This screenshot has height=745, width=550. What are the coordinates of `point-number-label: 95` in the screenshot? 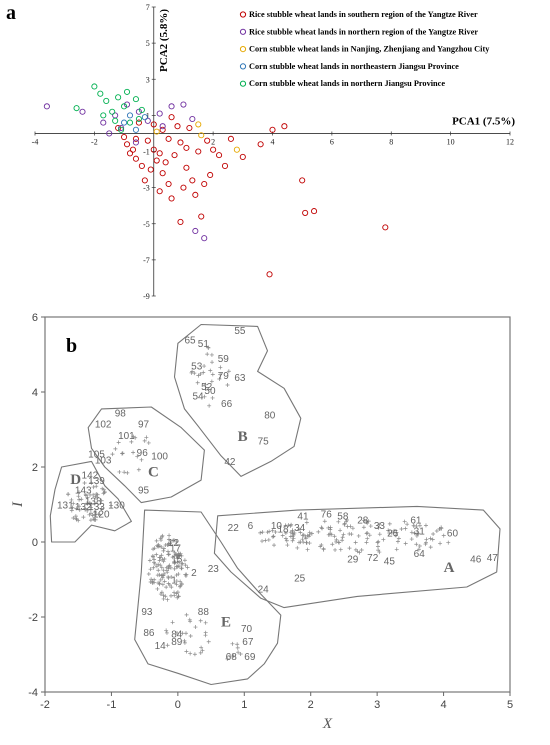 It's located at (144, 490).